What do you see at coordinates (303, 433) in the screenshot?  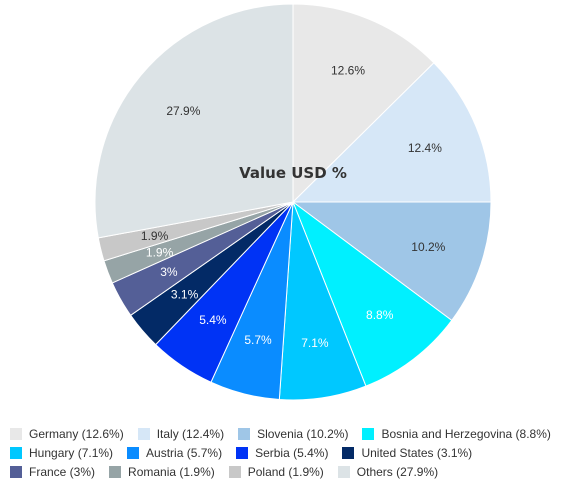 I see `legend-label: Slovenia (10.2%)` at bounding box center [303, 433].